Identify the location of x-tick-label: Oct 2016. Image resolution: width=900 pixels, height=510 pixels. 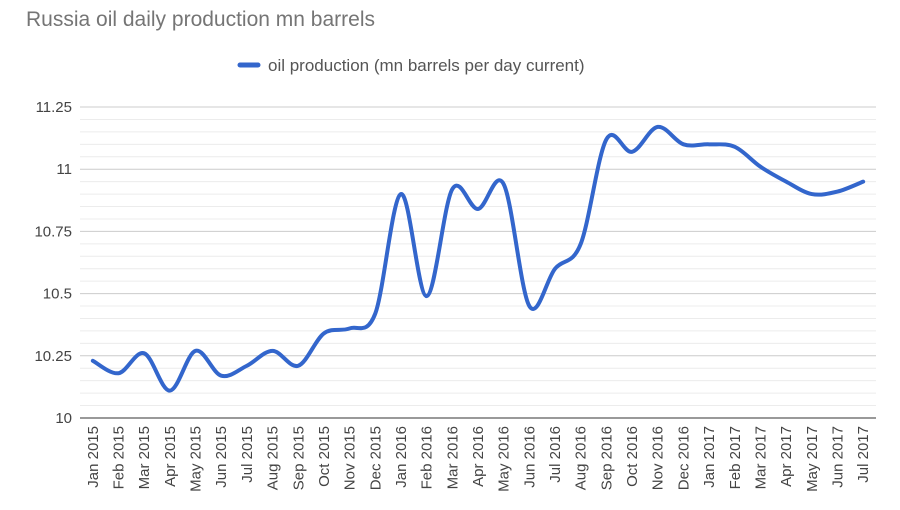
(632, 456).